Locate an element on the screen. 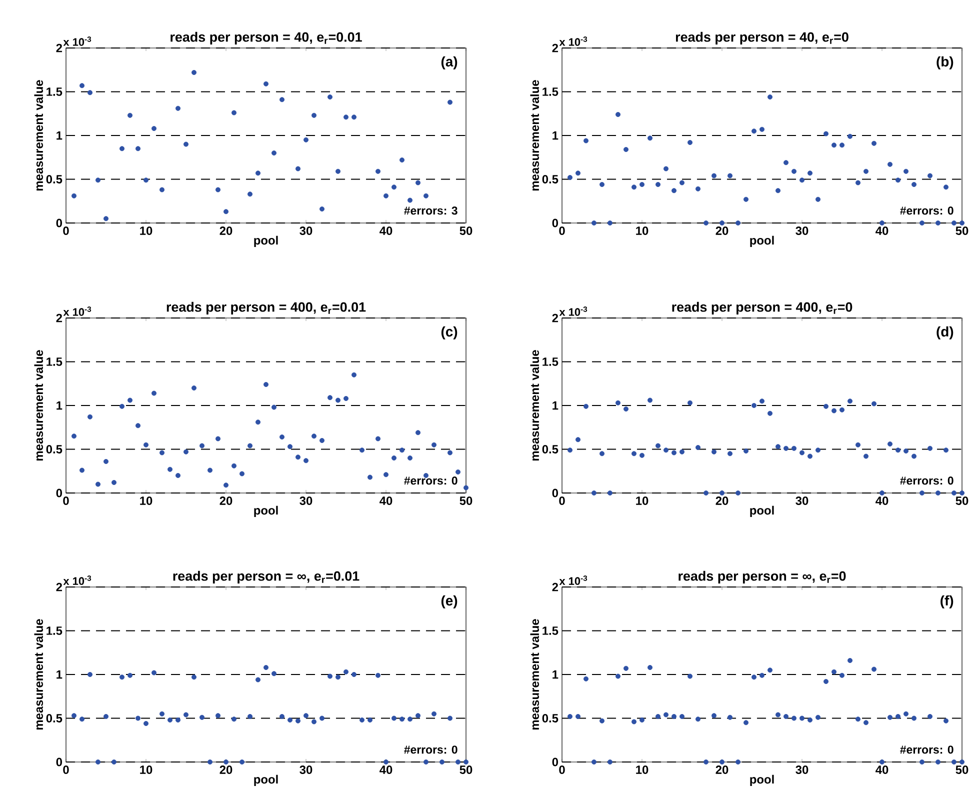 This screenshot has height=809, width=972. chart-title: reads per person = ∞, e$_{r}$=0.01 is located at coordinates (266, 577).